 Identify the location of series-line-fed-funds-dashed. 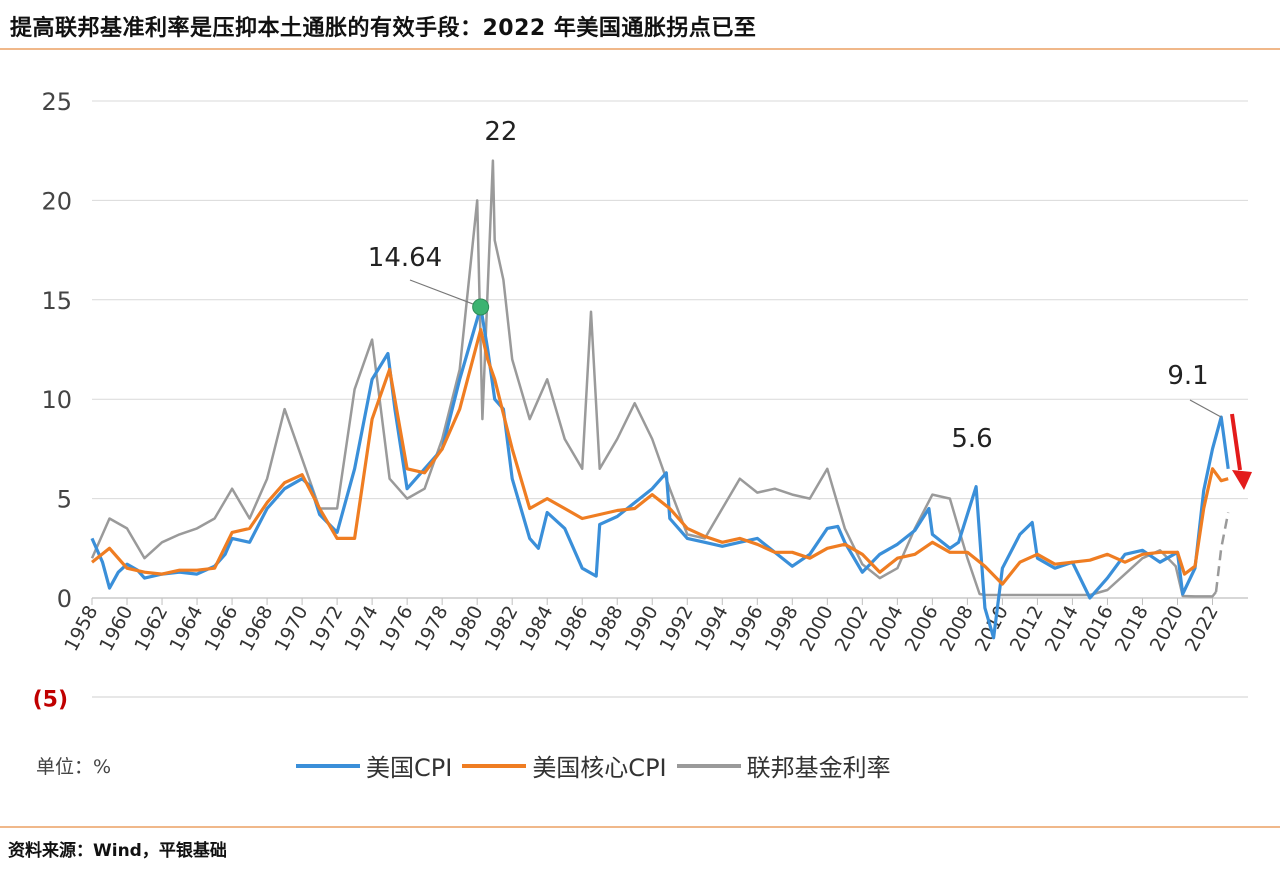
(1222, 552).